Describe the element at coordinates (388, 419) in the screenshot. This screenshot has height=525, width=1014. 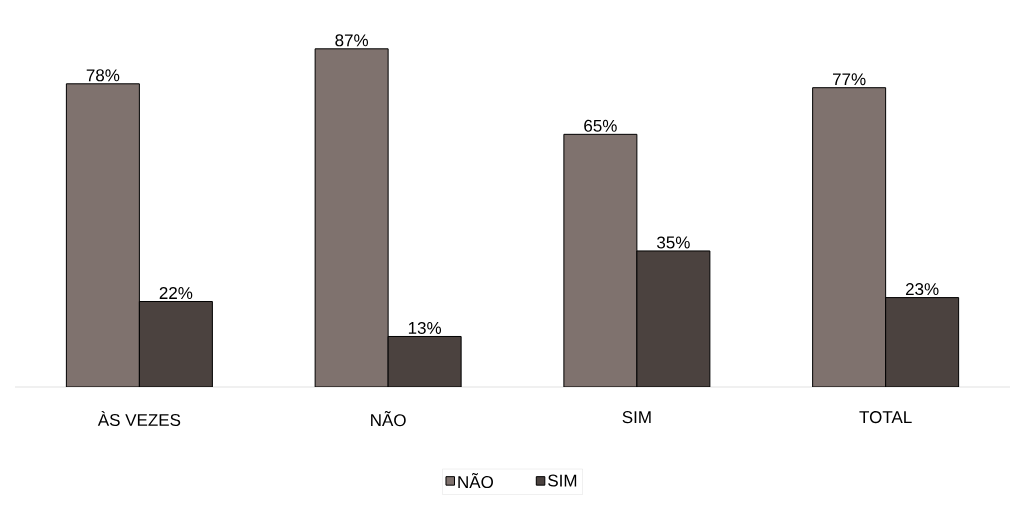
I see `x-tick-label: NÃO` at that location.